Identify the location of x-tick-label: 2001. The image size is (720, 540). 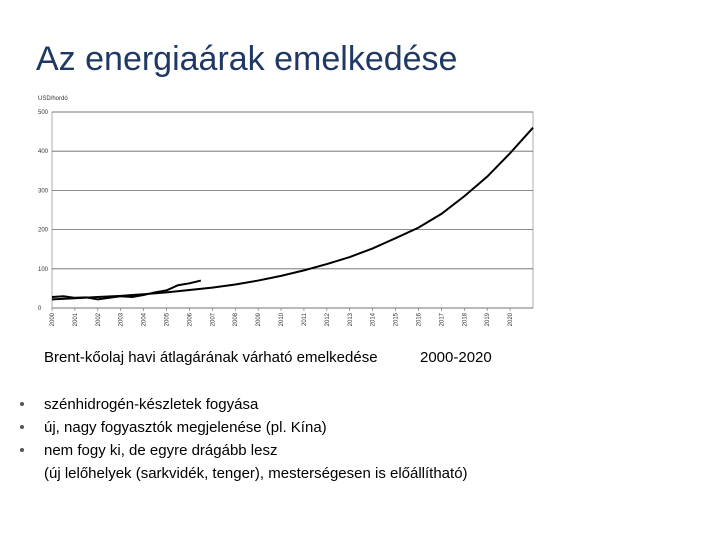
(76, 319).